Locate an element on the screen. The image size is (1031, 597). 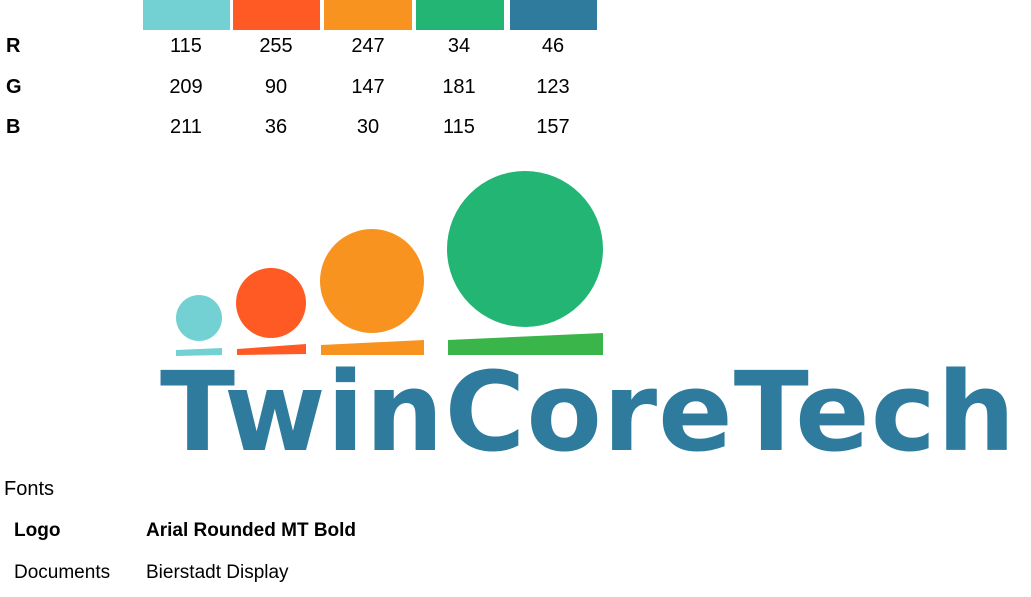
row-label-b: B is located at coordinates (13, 127).